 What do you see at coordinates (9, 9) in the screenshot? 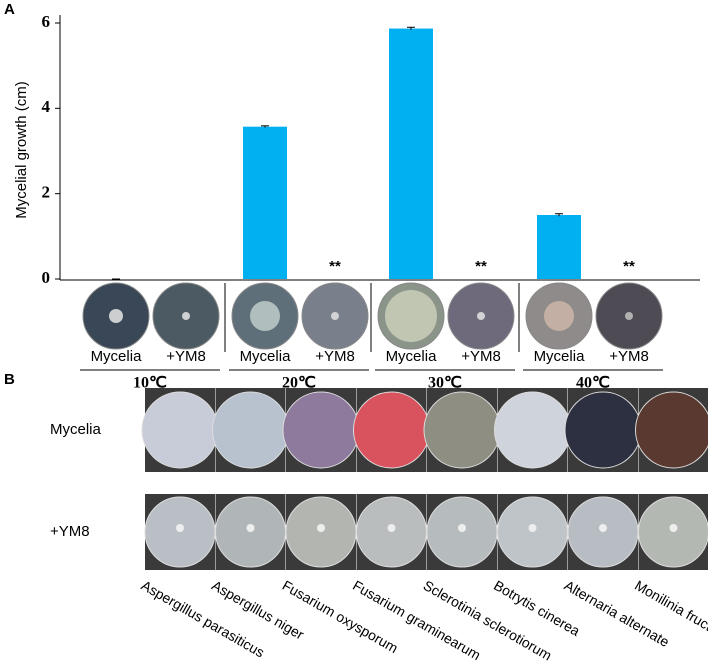
I see `panel-label: A` at bounding box center [9, 9].